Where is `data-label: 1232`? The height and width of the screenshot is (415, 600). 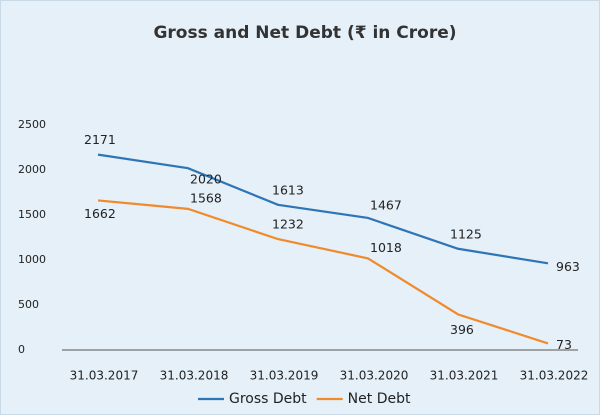 data-label: 1232 is located at coordinates (288, 224).